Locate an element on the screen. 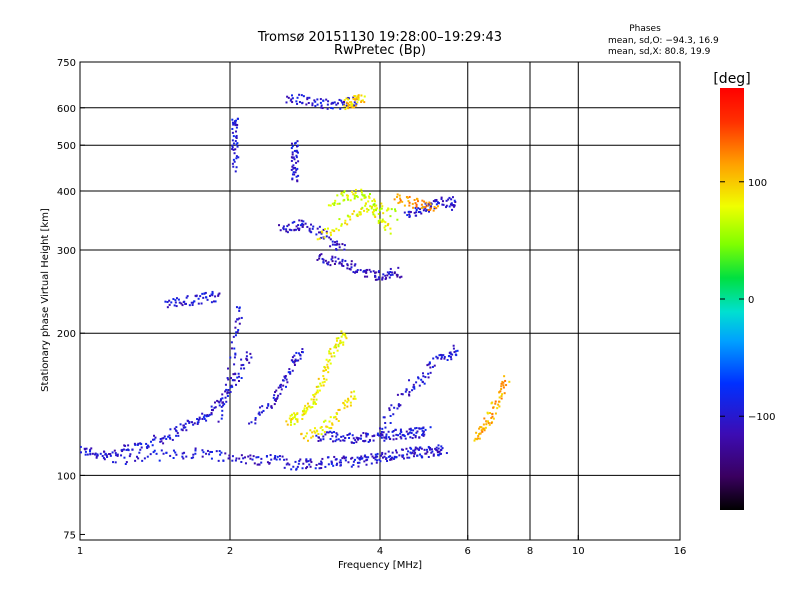  chart-subtitle: RwPretec (Bp) is located at coordinates (380, 50).